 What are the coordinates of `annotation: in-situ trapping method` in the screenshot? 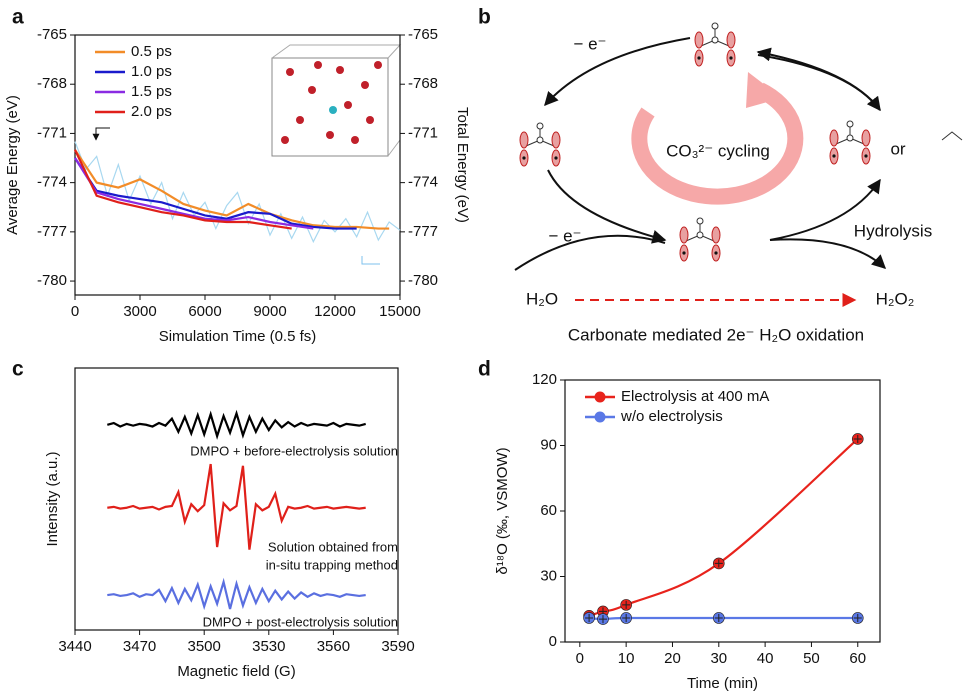 It's located at (332, 564).